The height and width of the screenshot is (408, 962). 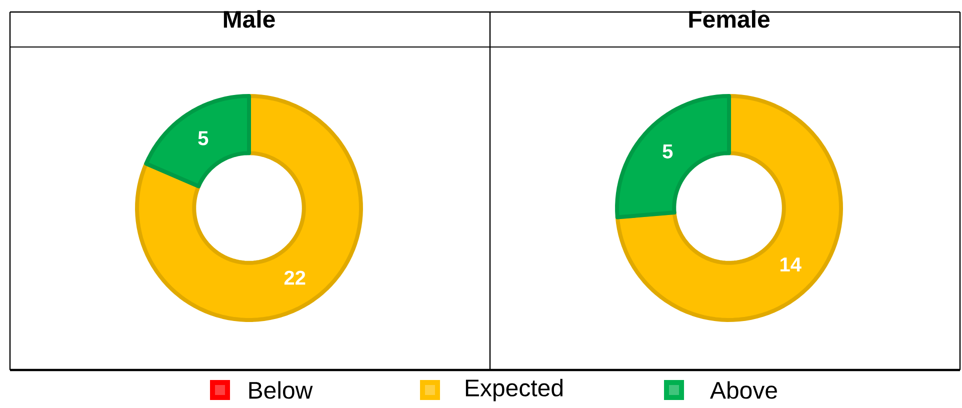 I want to click on legend-label: Below, so click(x=281, y=390).